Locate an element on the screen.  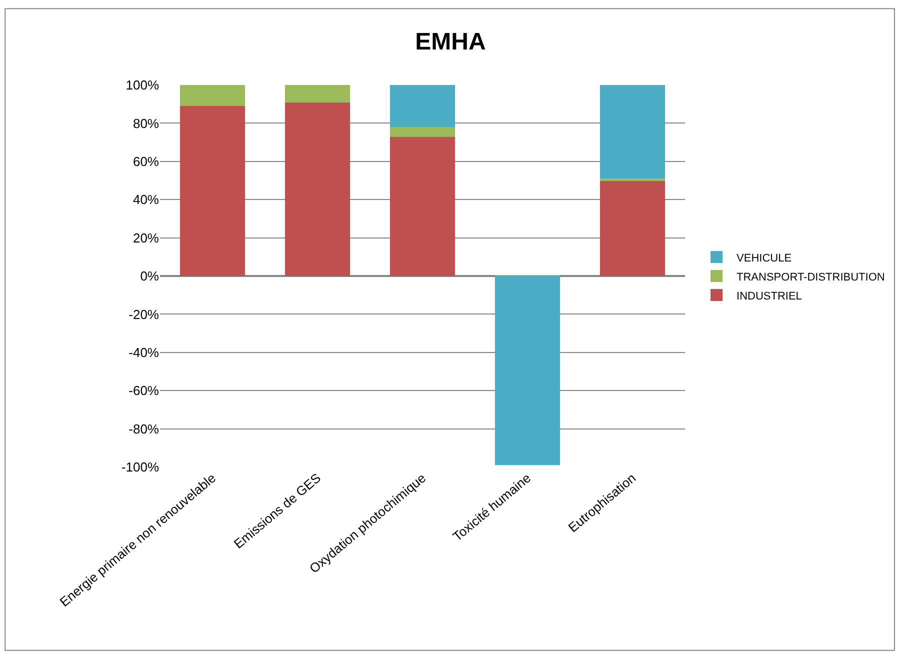
chart-title: EMHA is located at coordinates (450, 42).